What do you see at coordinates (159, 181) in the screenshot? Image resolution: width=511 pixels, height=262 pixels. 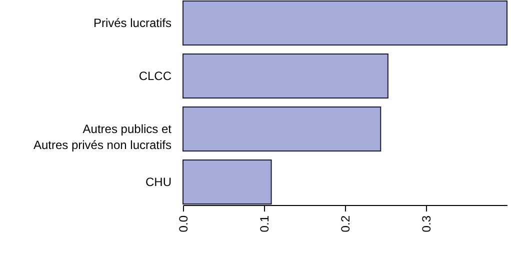 I see `y-tick-label: CHU` at bounding box center [159, 181].